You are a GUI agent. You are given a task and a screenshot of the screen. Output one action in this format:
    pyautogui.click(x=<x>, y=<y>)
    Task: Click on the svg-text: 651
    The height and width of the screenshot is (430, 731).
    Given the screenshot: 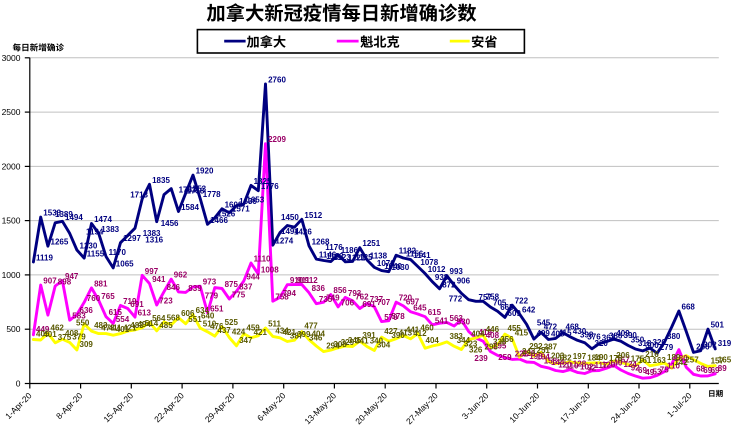 What is the action you would take?
    pyautogui.click(x=217, y=308)
    